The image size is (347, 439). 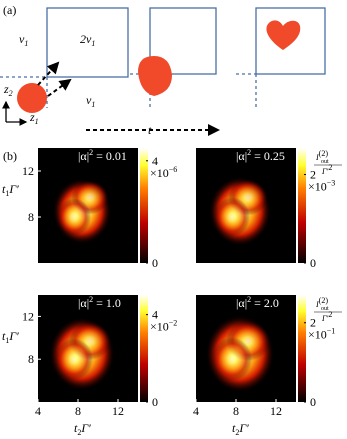 What do you see at coordinates (31, 217) in the screenshot?
I see `y-tick-label: 8` at bounding box center [31, 217].